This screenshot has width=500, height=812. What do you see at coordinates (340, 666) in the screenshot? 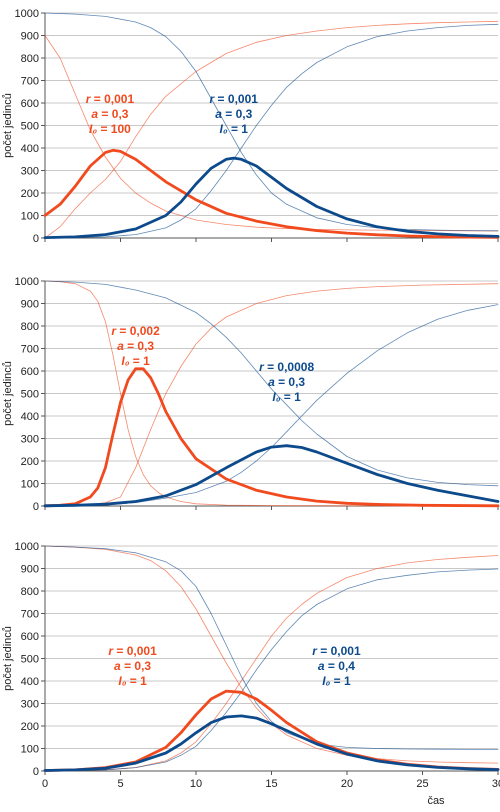
I see `annotation-value: = 0,4` at bounding box center [340, 666].